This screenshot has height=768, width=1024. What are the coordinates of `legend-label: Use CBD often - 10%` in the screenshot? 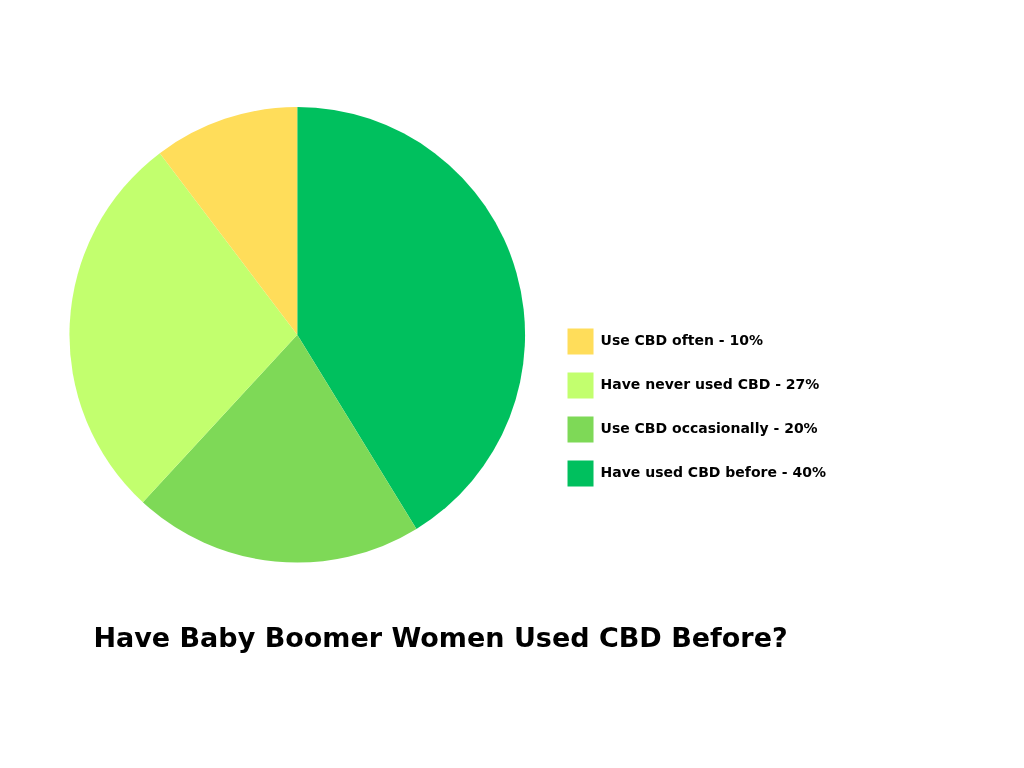 It's located at (681, 340).